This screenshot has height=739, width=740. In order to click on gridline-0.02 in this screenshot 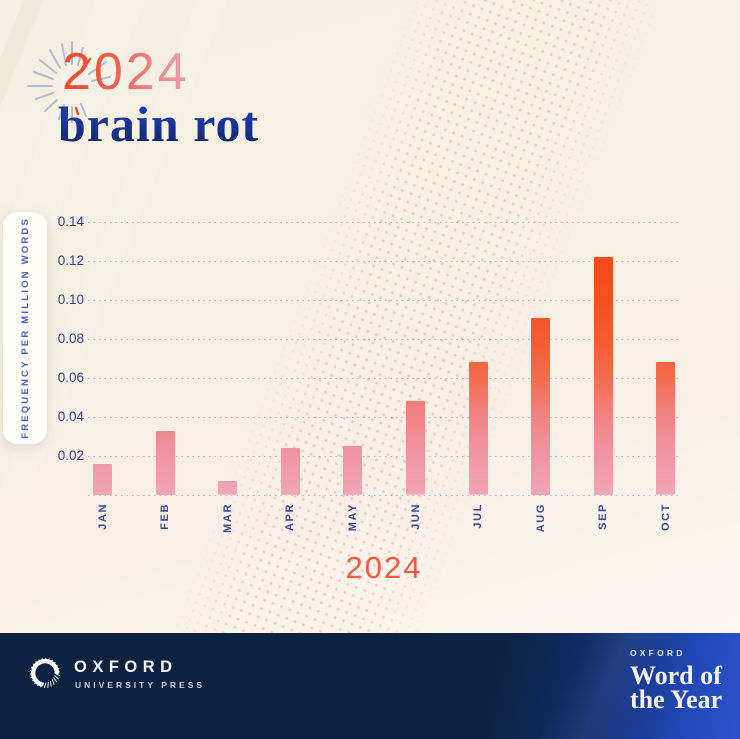, I will do `click(384, 456)`.